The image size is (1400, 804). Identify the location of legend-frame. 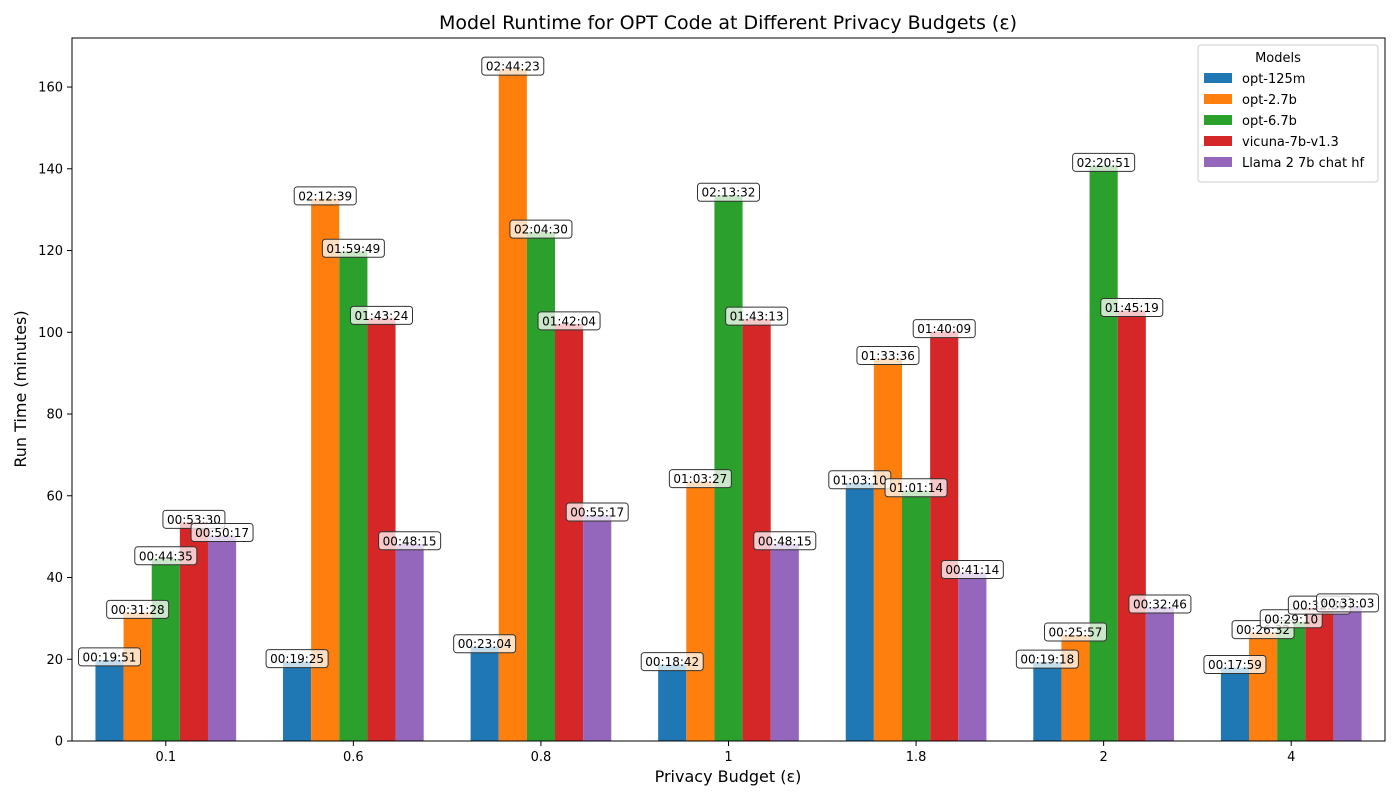
(1288, 113).